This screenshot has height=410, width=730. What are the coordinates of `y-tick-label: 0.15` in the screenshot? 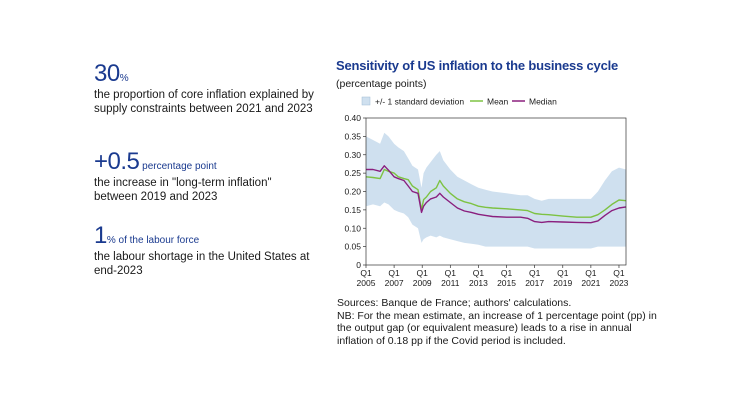 It's located at (352, 210).